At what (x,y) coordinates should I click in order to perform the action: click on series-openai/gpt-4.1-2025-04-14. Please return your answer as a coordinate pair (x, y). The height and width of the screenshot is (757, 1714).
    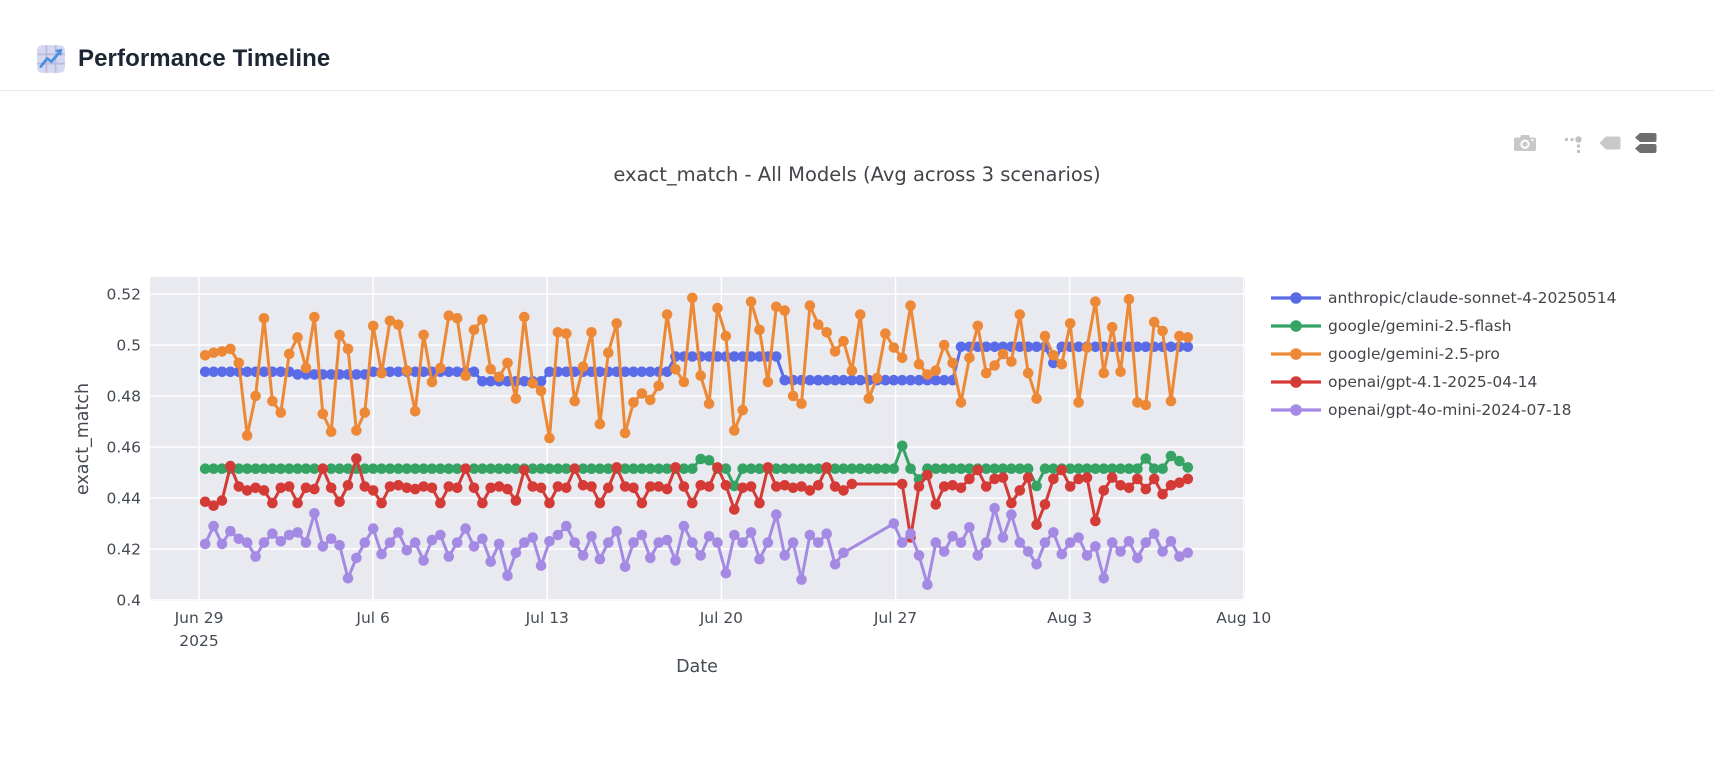
    Looking at the image, I should click on (696, 498).